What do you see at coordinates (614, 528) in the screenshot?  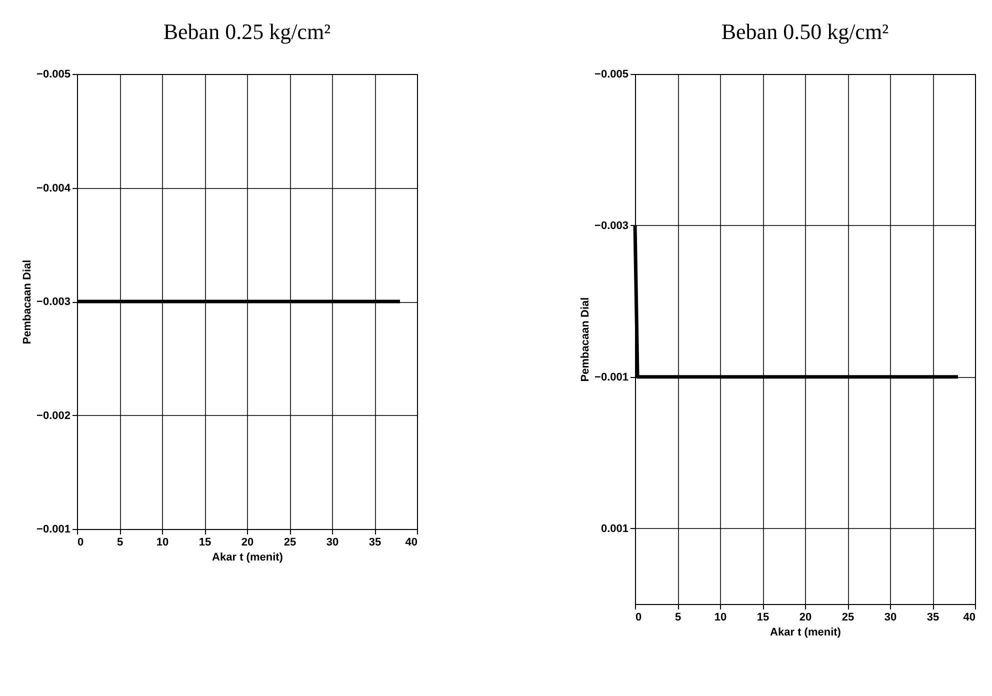 I see `y-tick-label: 0.001` at bounding box center [614, 528].